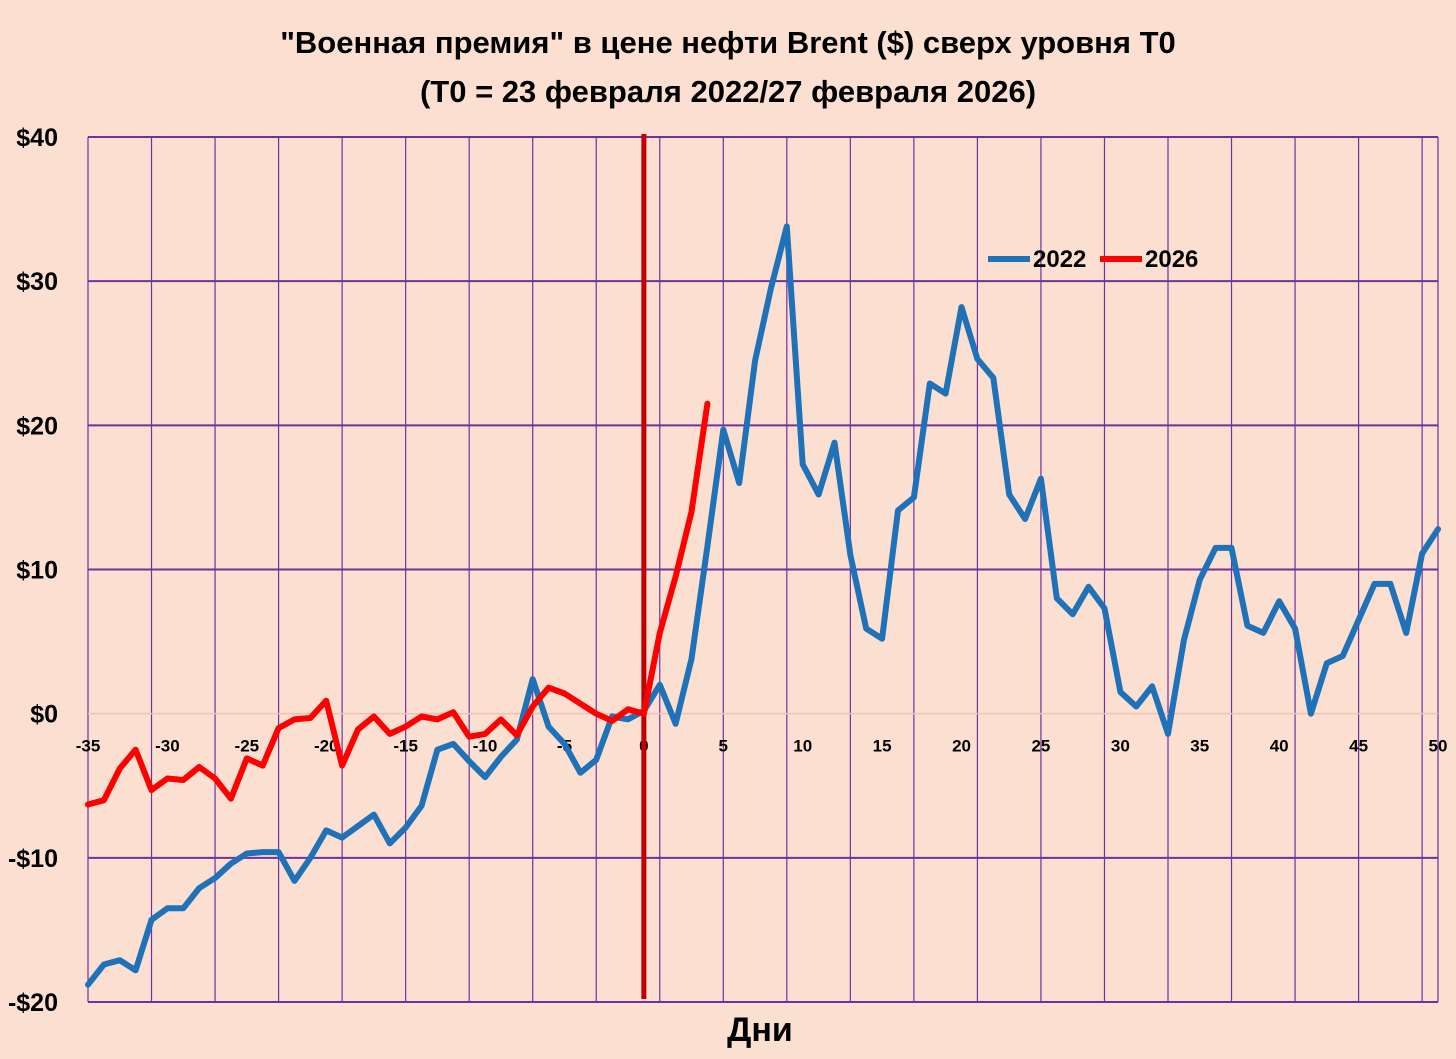  I want to click on y-axis-ticks: $40 $30 $20 $10 $0 -$10 -$20, so click(33, 570).